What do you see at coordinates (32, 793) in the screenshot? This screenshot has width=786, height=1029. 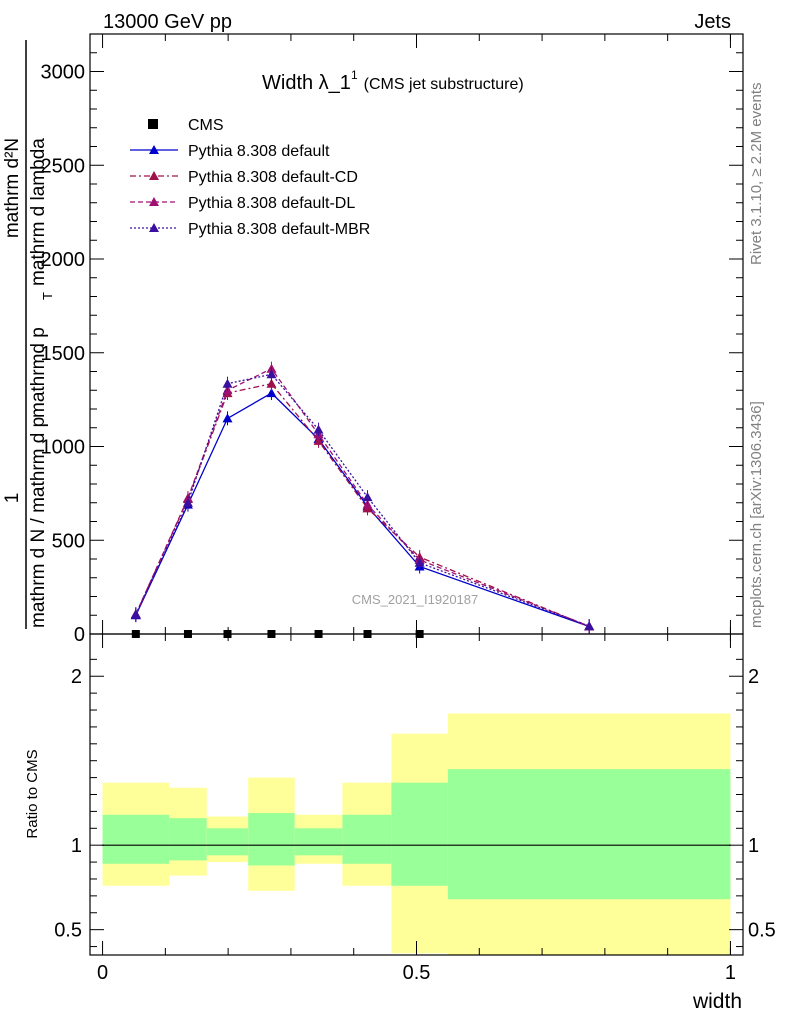 I see `ratio-y-label: Ratio to CMS` at bounding box center [32, 793].